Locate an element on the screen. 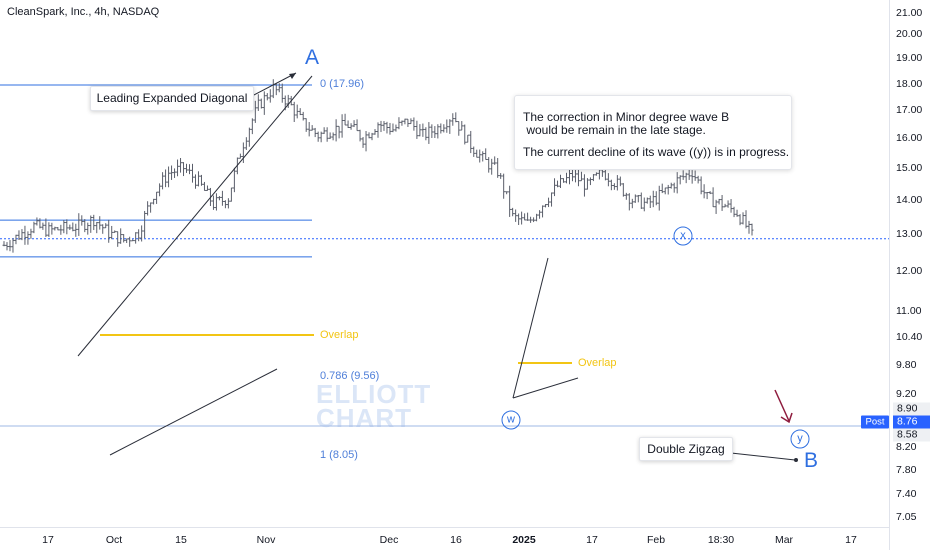 The image size is (932, 550). leading-diagonal-text: Leading Expanded Diagonal is located at coordinates (172, 98).